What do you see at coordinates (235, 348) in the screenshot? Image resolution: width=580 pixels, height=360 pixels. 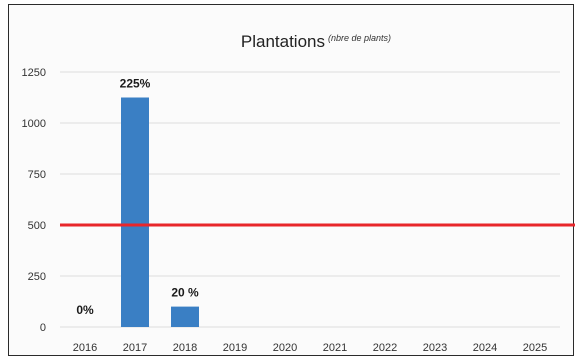 I see `x-tick-label: 2019` at bounding box center [235, 348].